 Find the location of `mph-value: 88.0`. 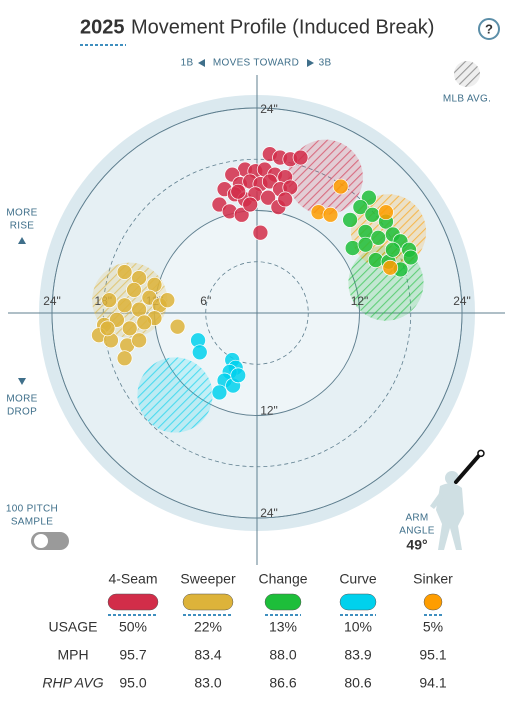

mph-value: 88.0 is located at coordinates (282, 655).